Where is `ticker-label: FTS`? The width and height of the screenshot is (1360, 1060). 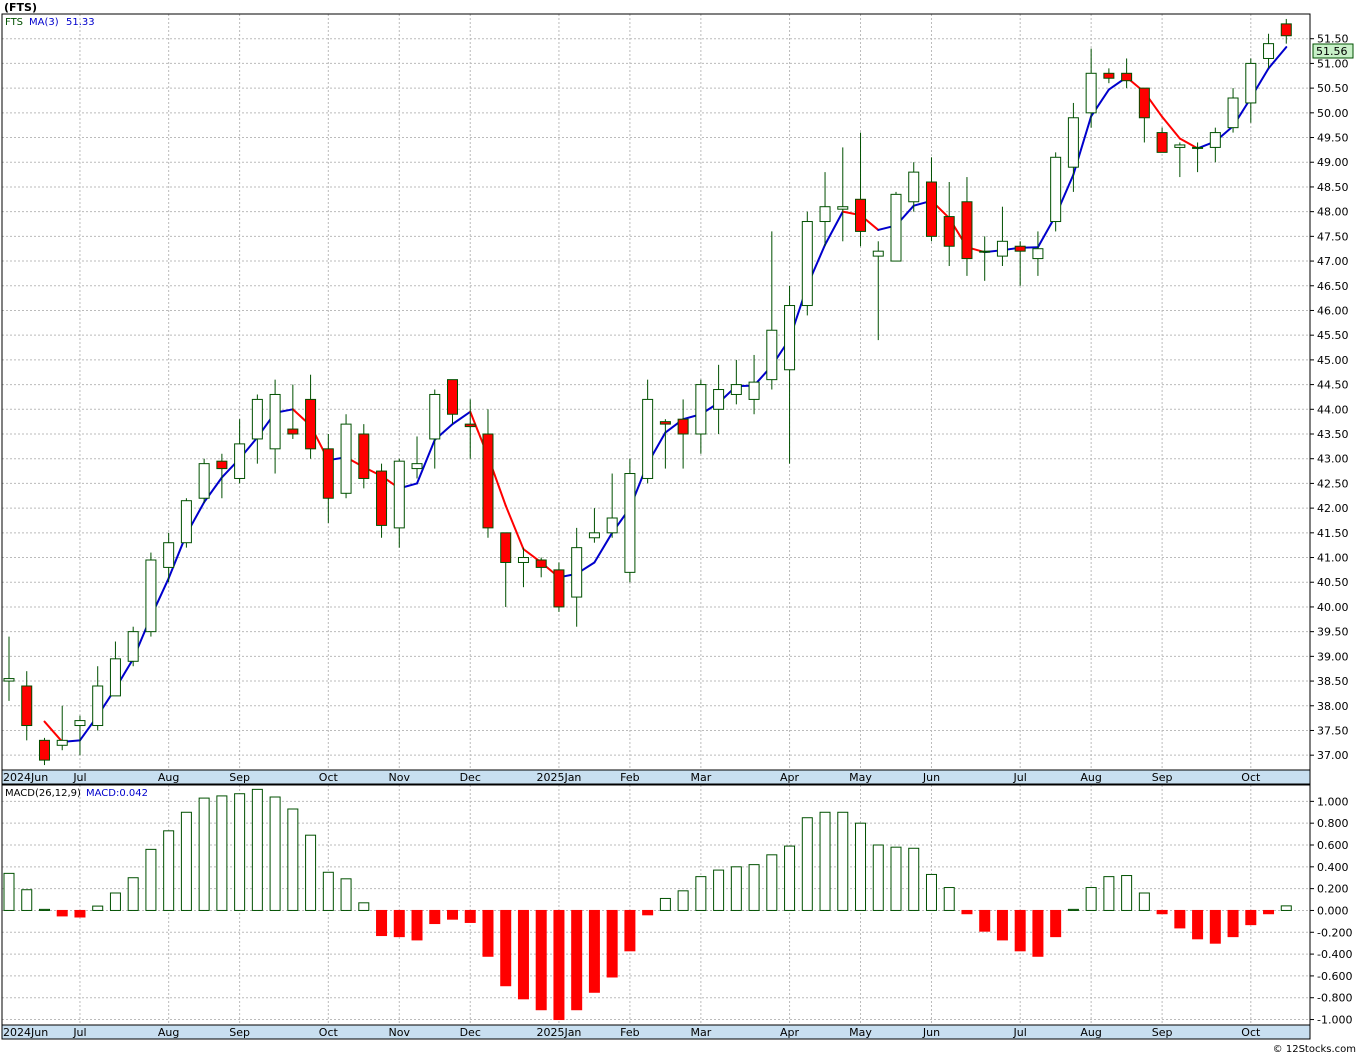
ticker-label: FTS is located at coordinates (14, 22).